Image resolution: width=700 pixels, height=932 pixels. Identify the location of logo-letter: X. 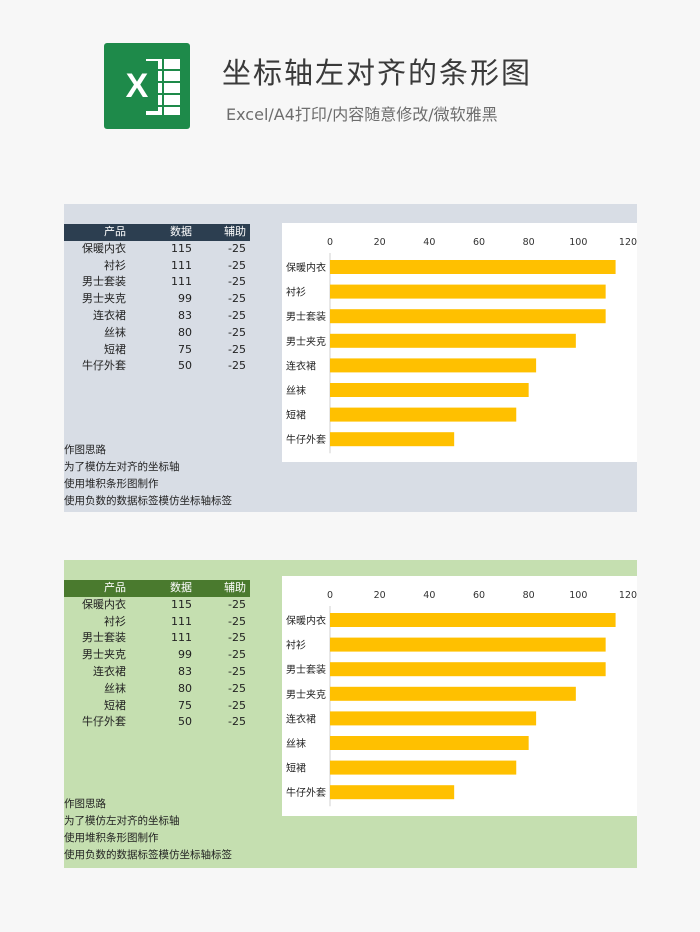
(137, 86).